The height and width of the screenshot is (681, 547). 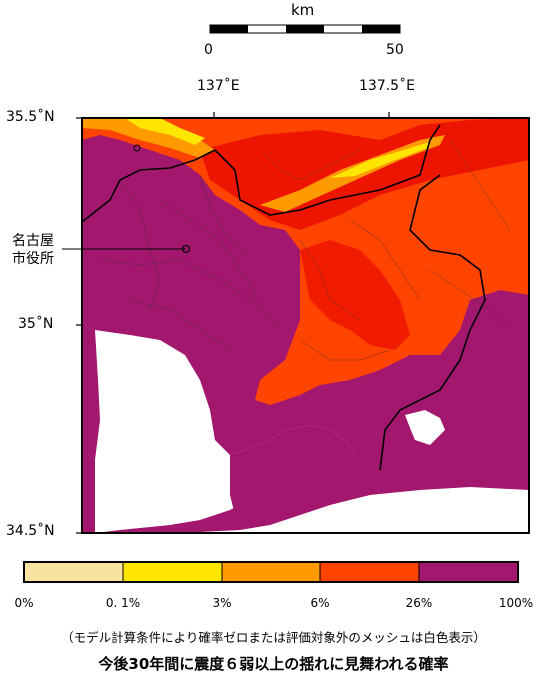 I want to click on legend-tick-0: 0%, so click(x=24, y=603).